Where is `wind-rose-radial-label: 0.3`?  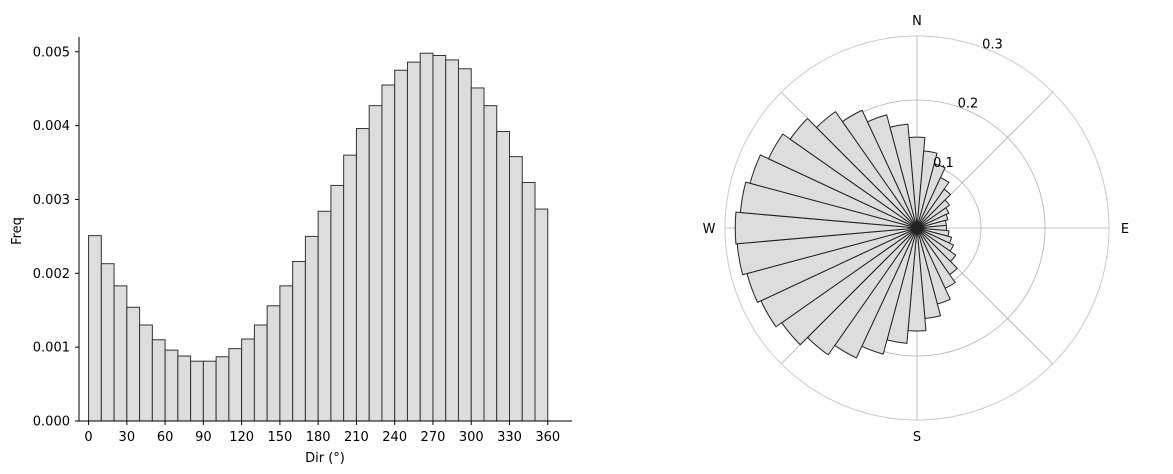 wind-rose-radial-label: 0.3 is located at coordinates (992, 45).